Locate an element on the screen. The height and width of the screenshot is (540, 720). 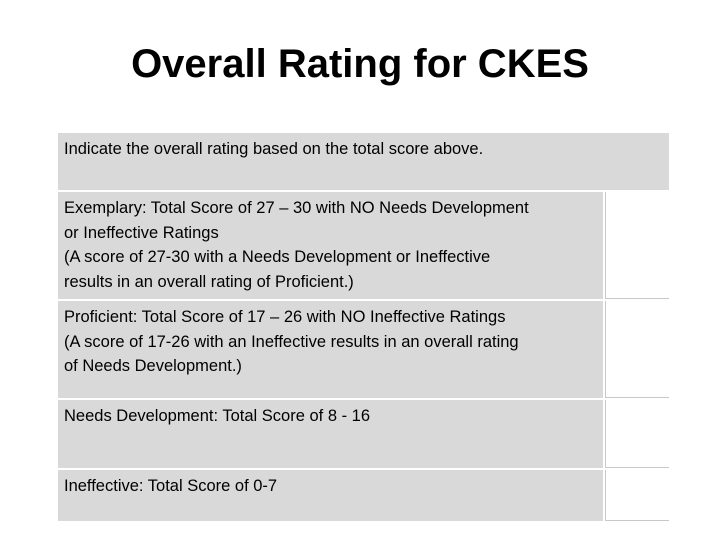
text-line: Ineffective: Total Score of 0-7 is located at coordinates (171, 486).